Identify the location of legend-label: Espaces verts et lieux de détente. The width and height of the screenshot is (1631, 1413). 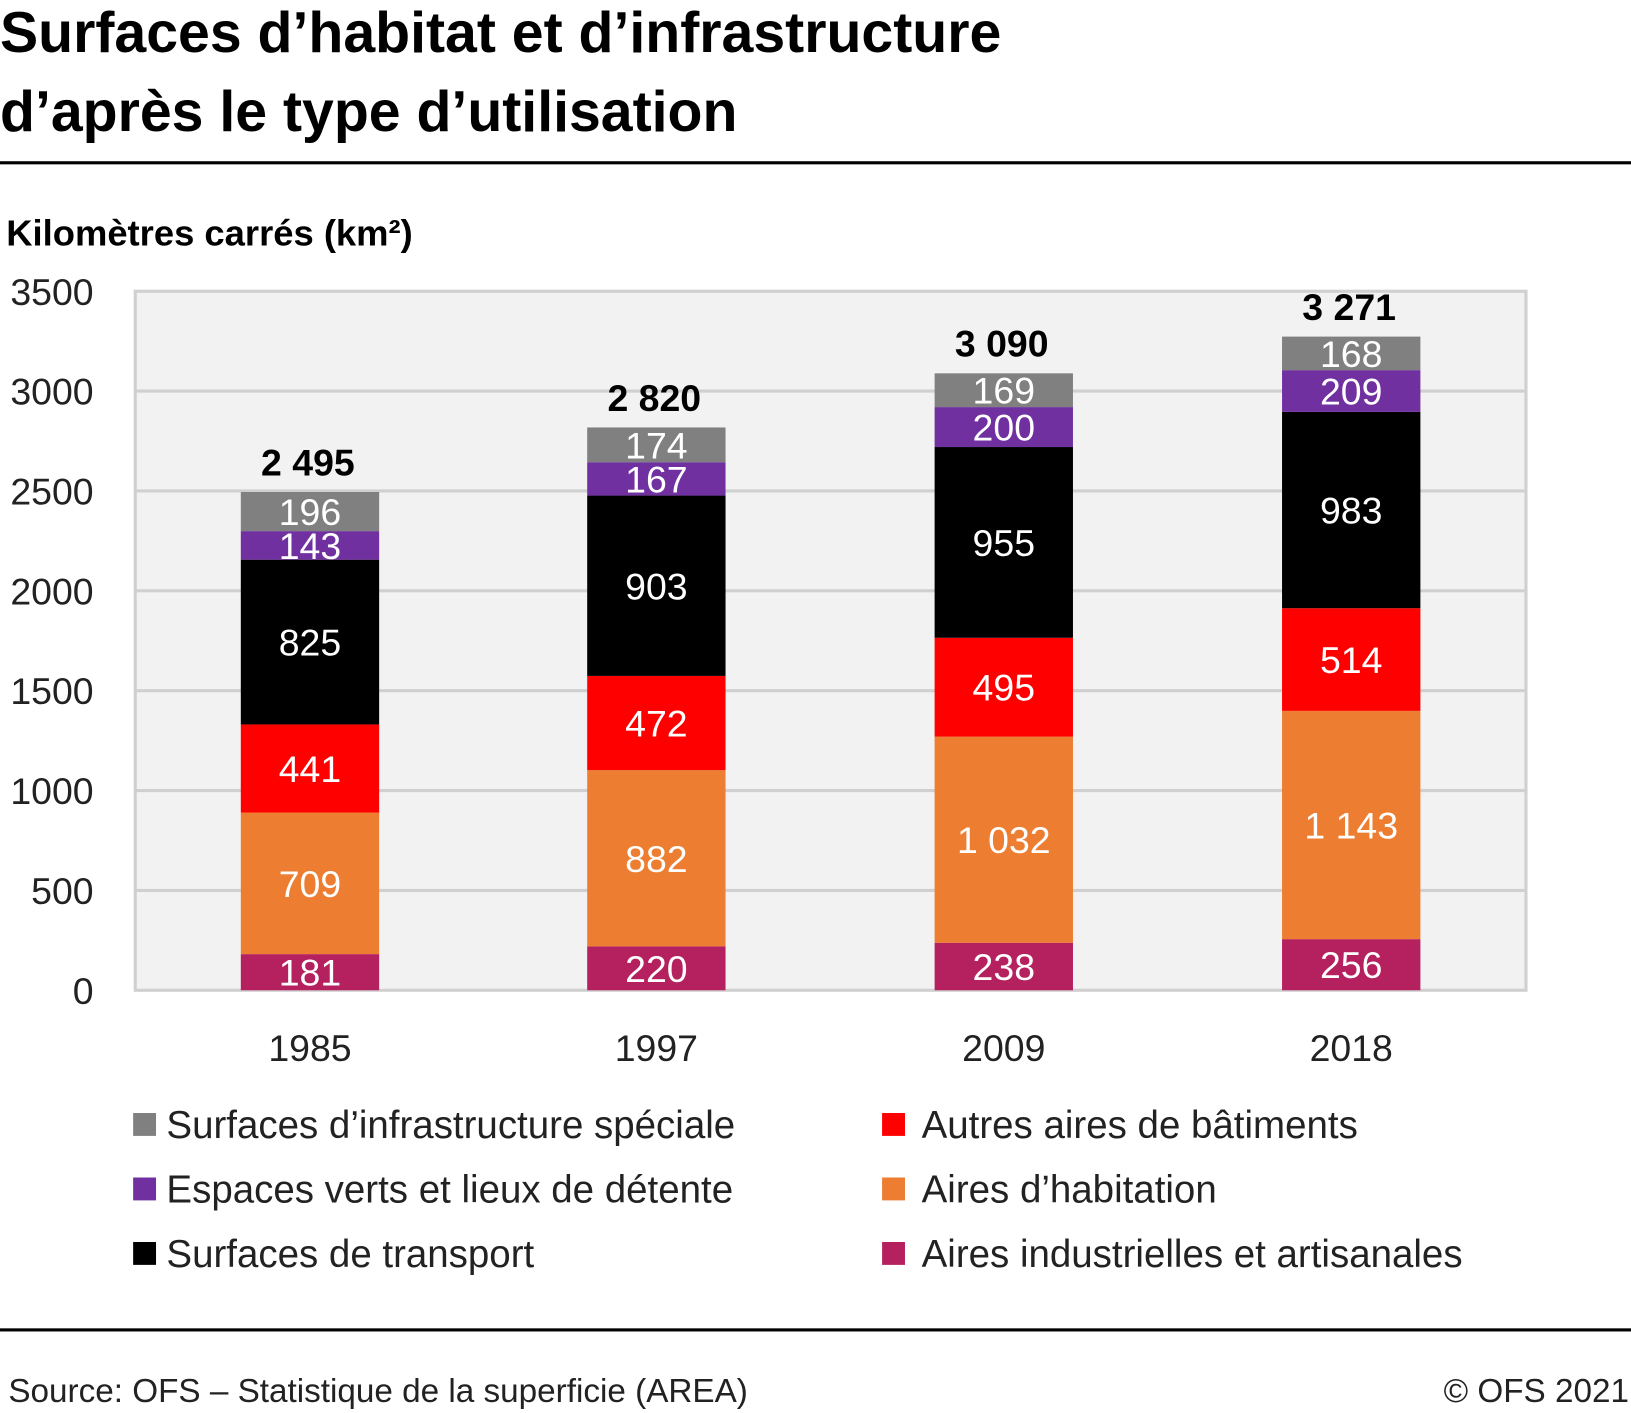
(449, 1189).